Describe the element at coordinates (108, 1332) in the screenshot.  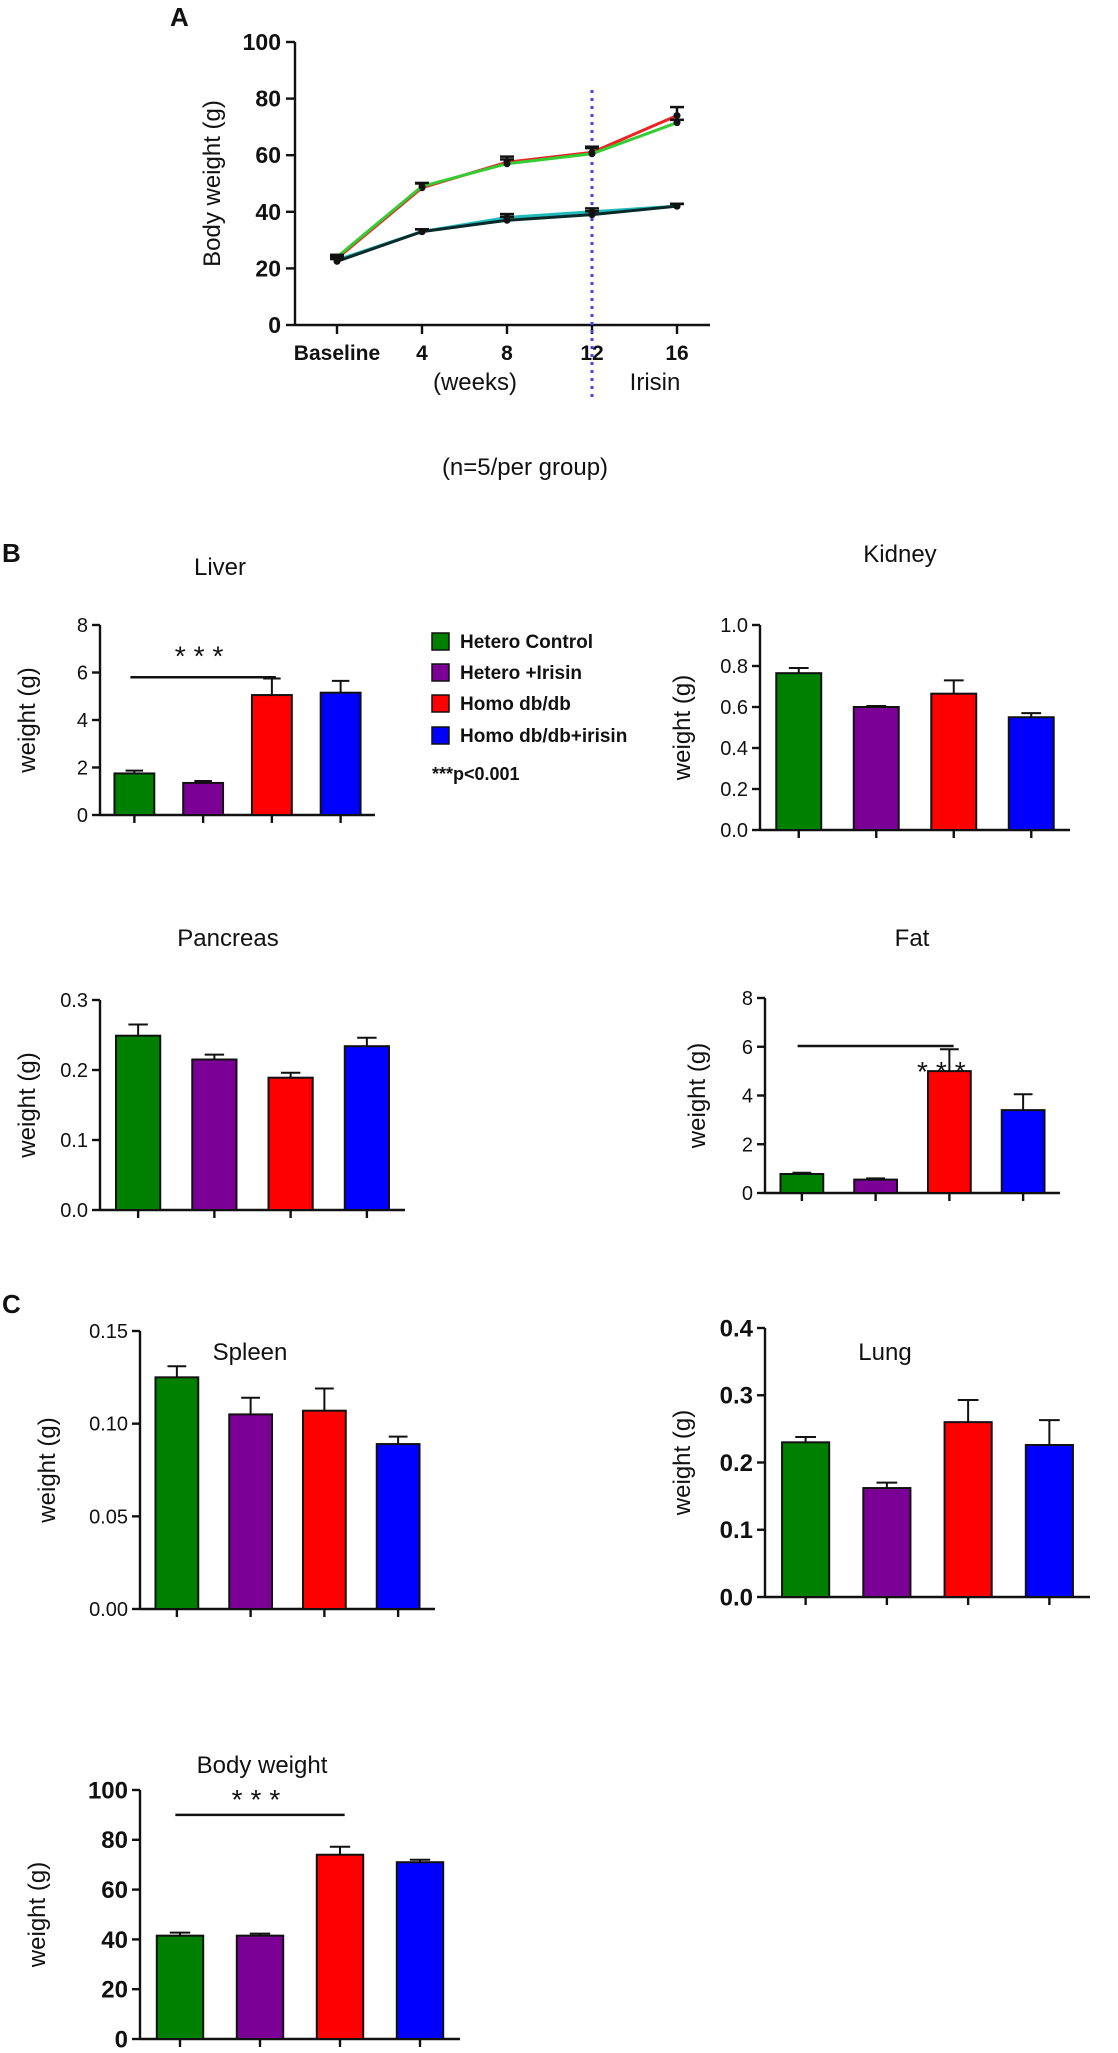
I see `y-tick-label: 0.15` at that location.